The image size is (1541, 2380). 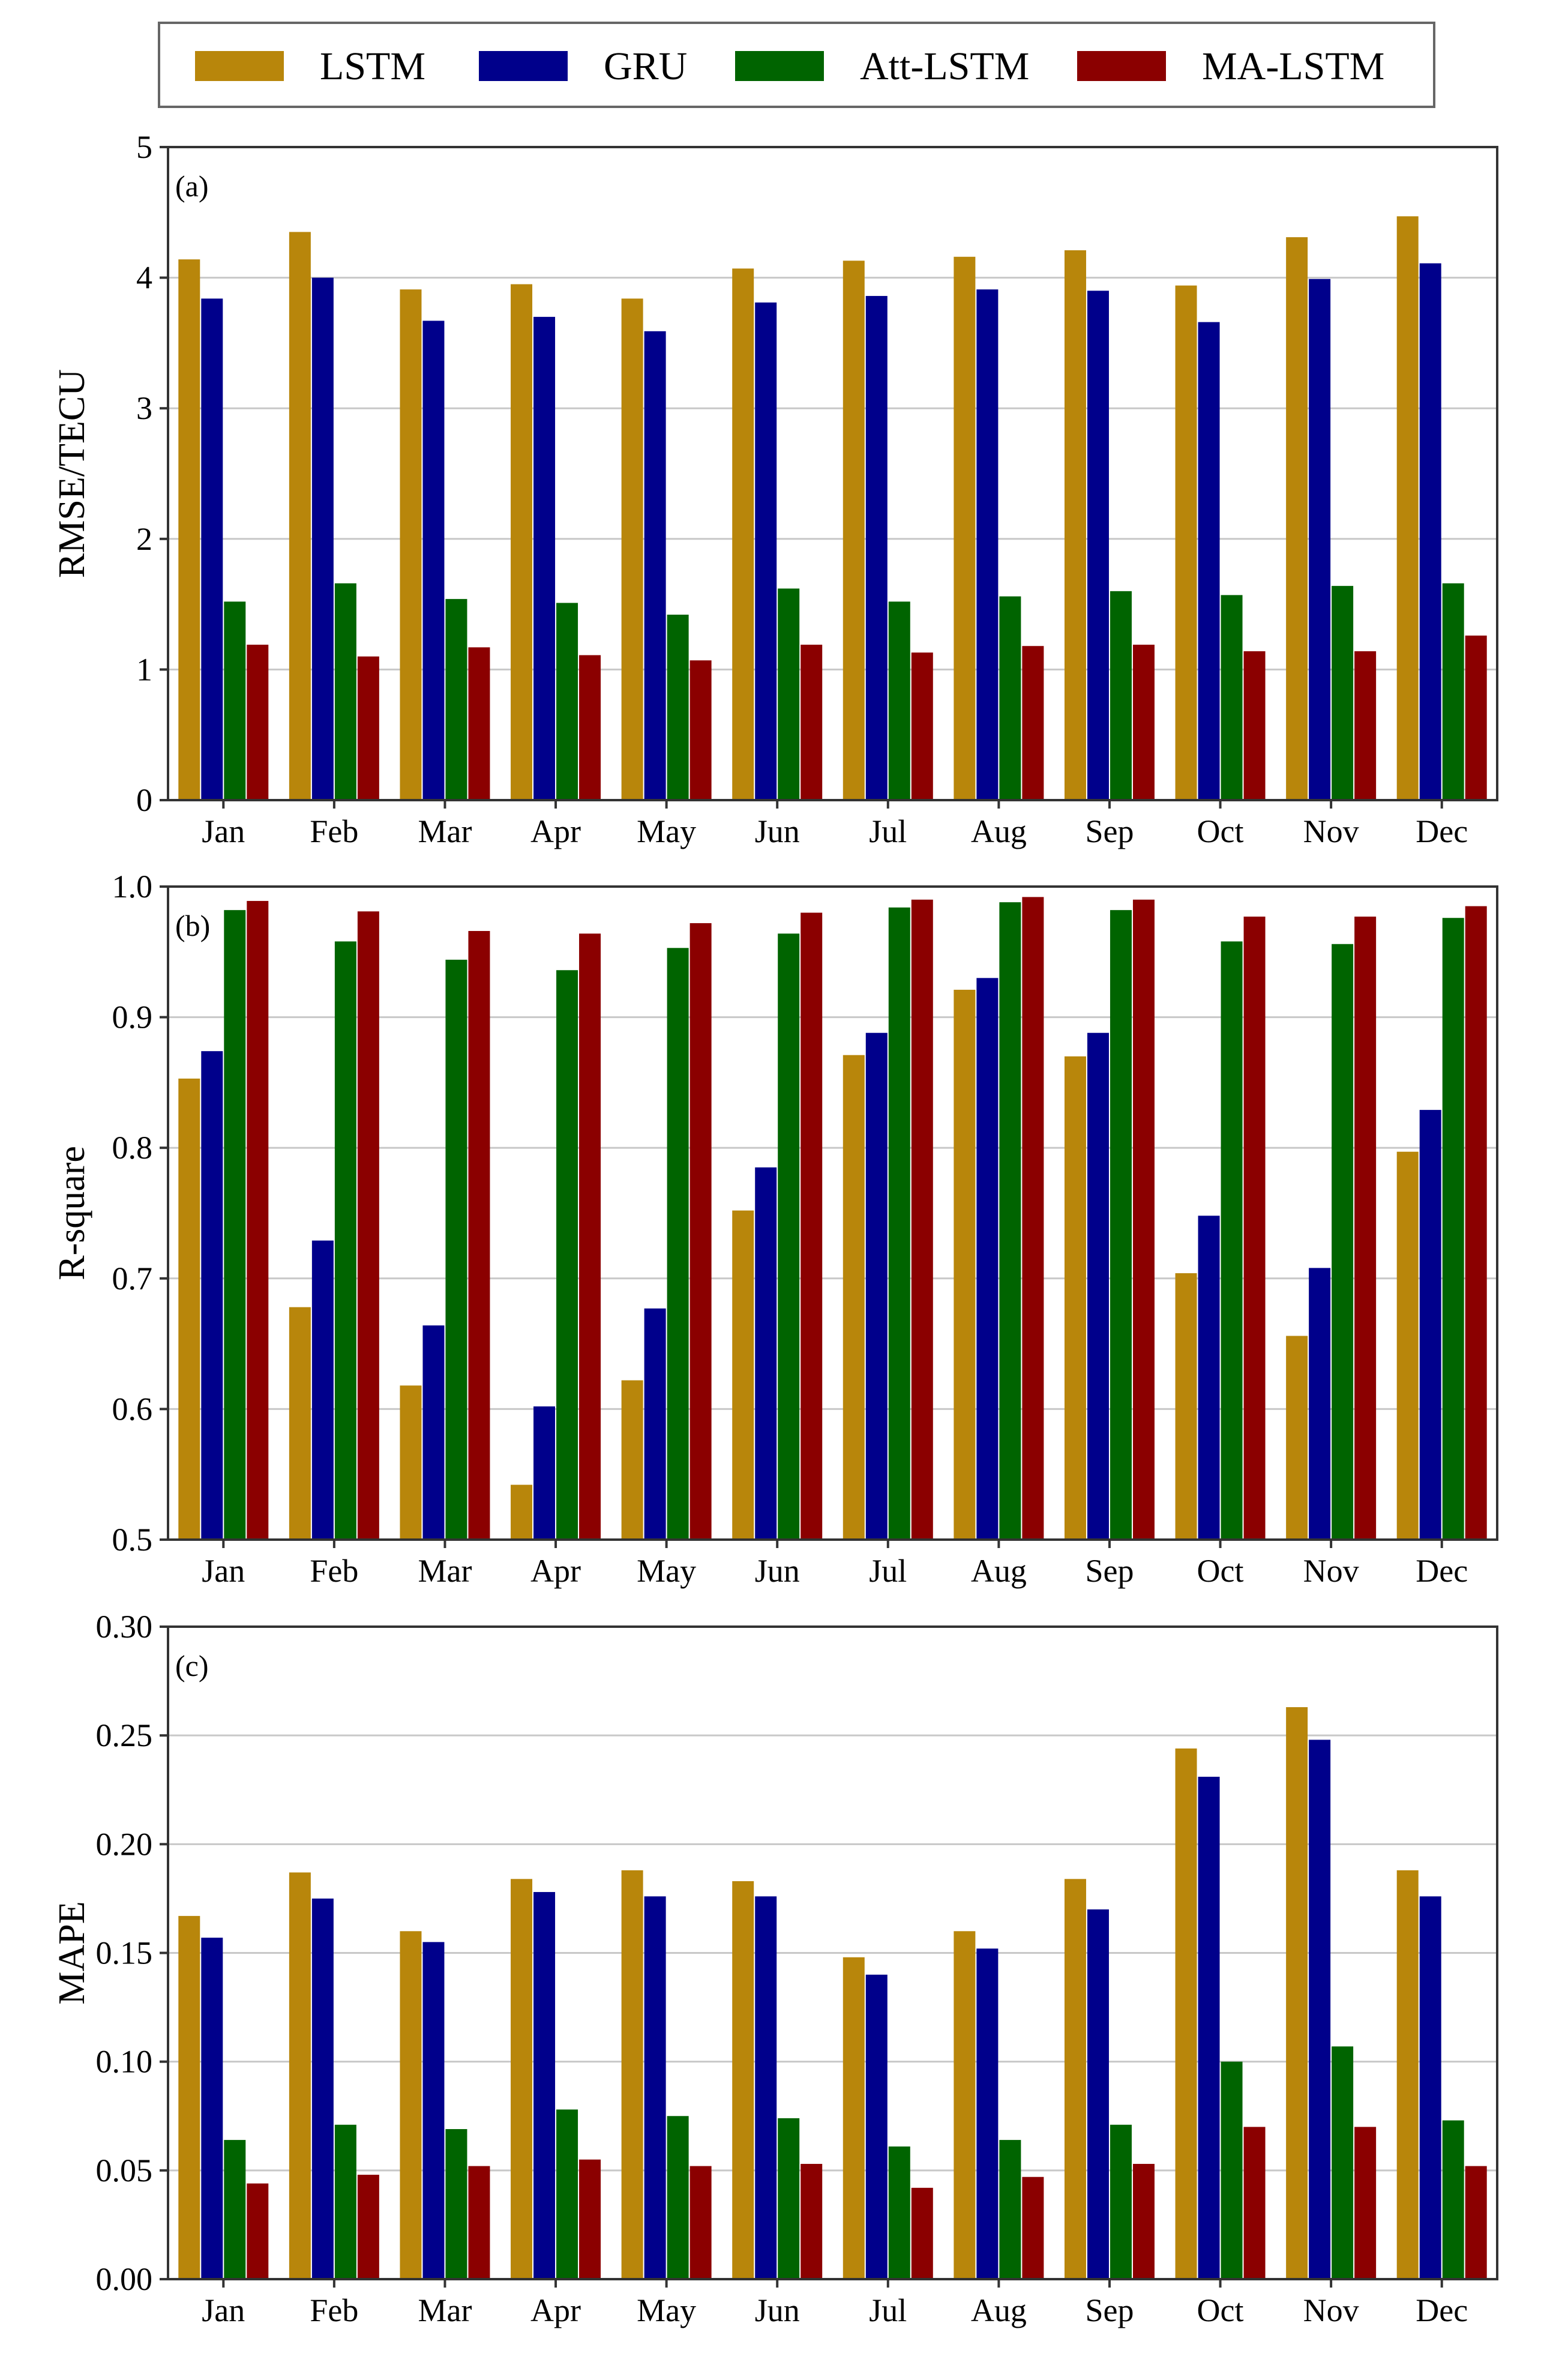 I want to click on bar-lstm-oct, so click(x=1186, y=1407).